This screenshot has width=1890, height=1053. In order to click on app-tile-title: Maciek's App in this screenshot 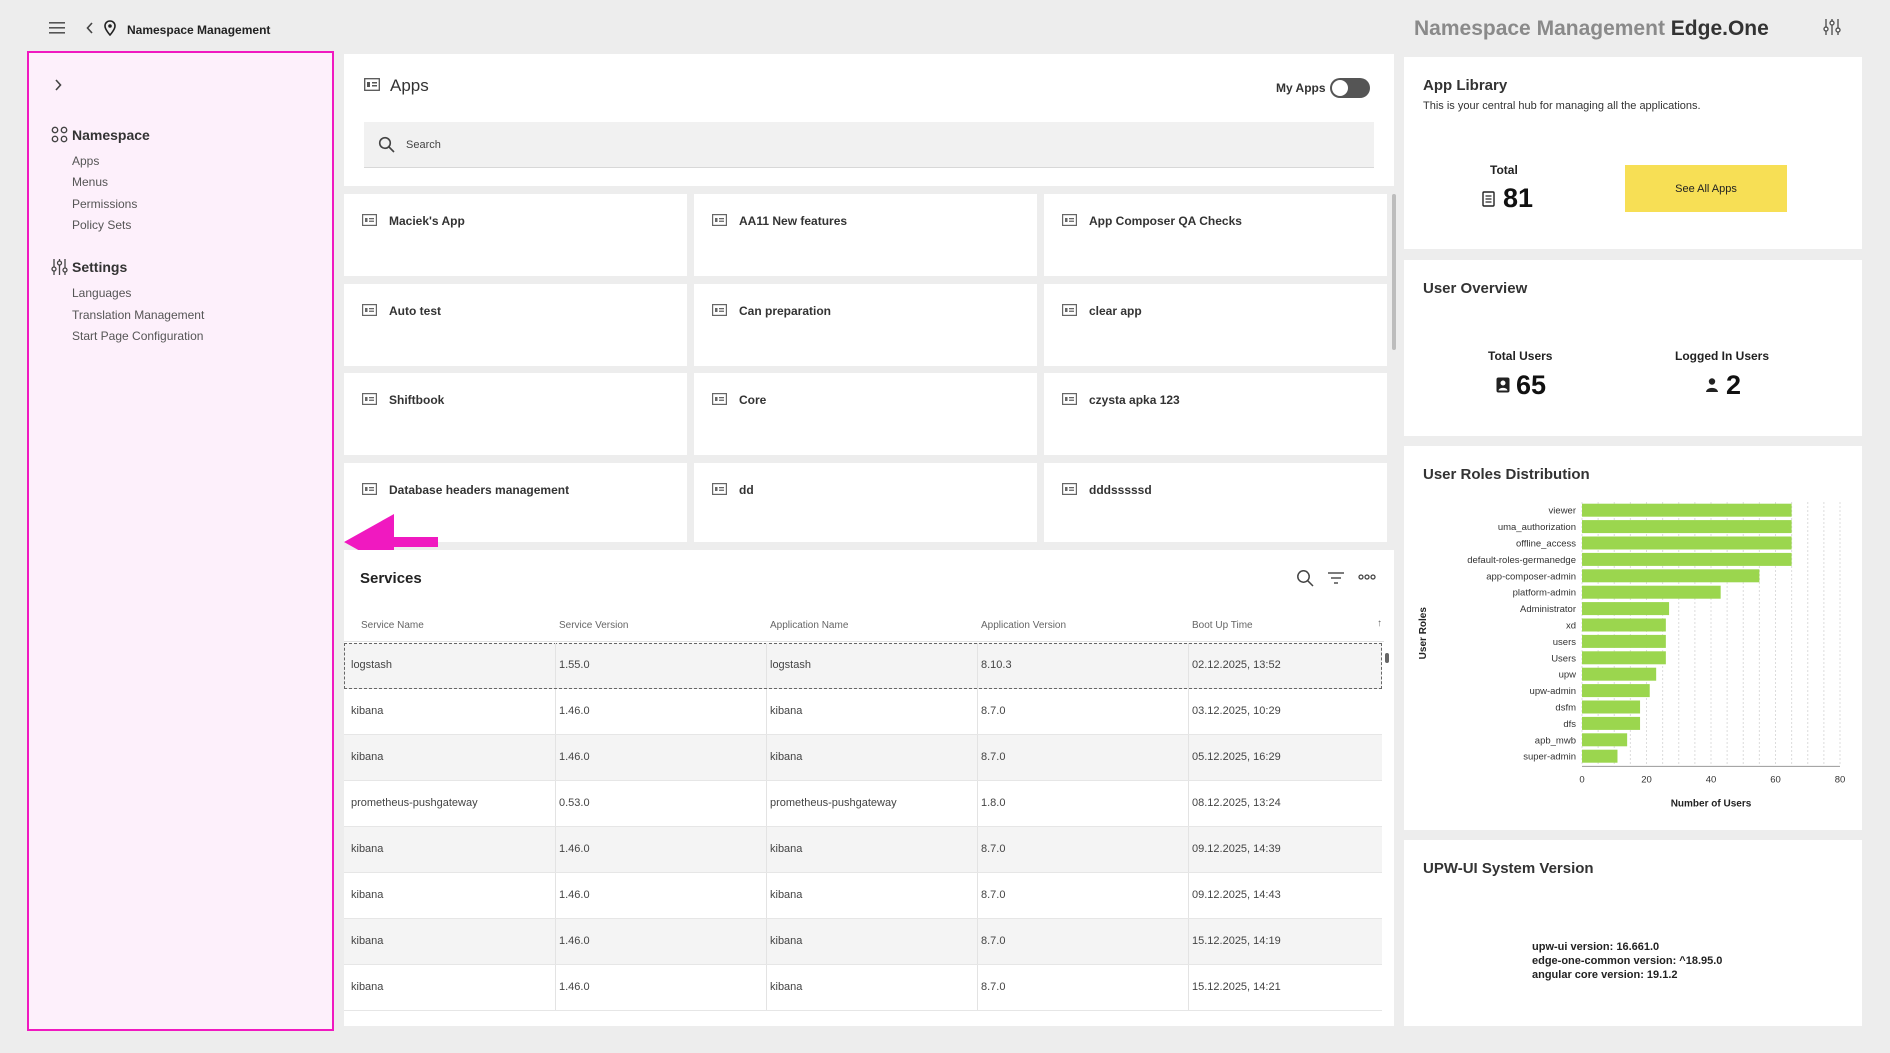, I will do `click(427, 221)`.